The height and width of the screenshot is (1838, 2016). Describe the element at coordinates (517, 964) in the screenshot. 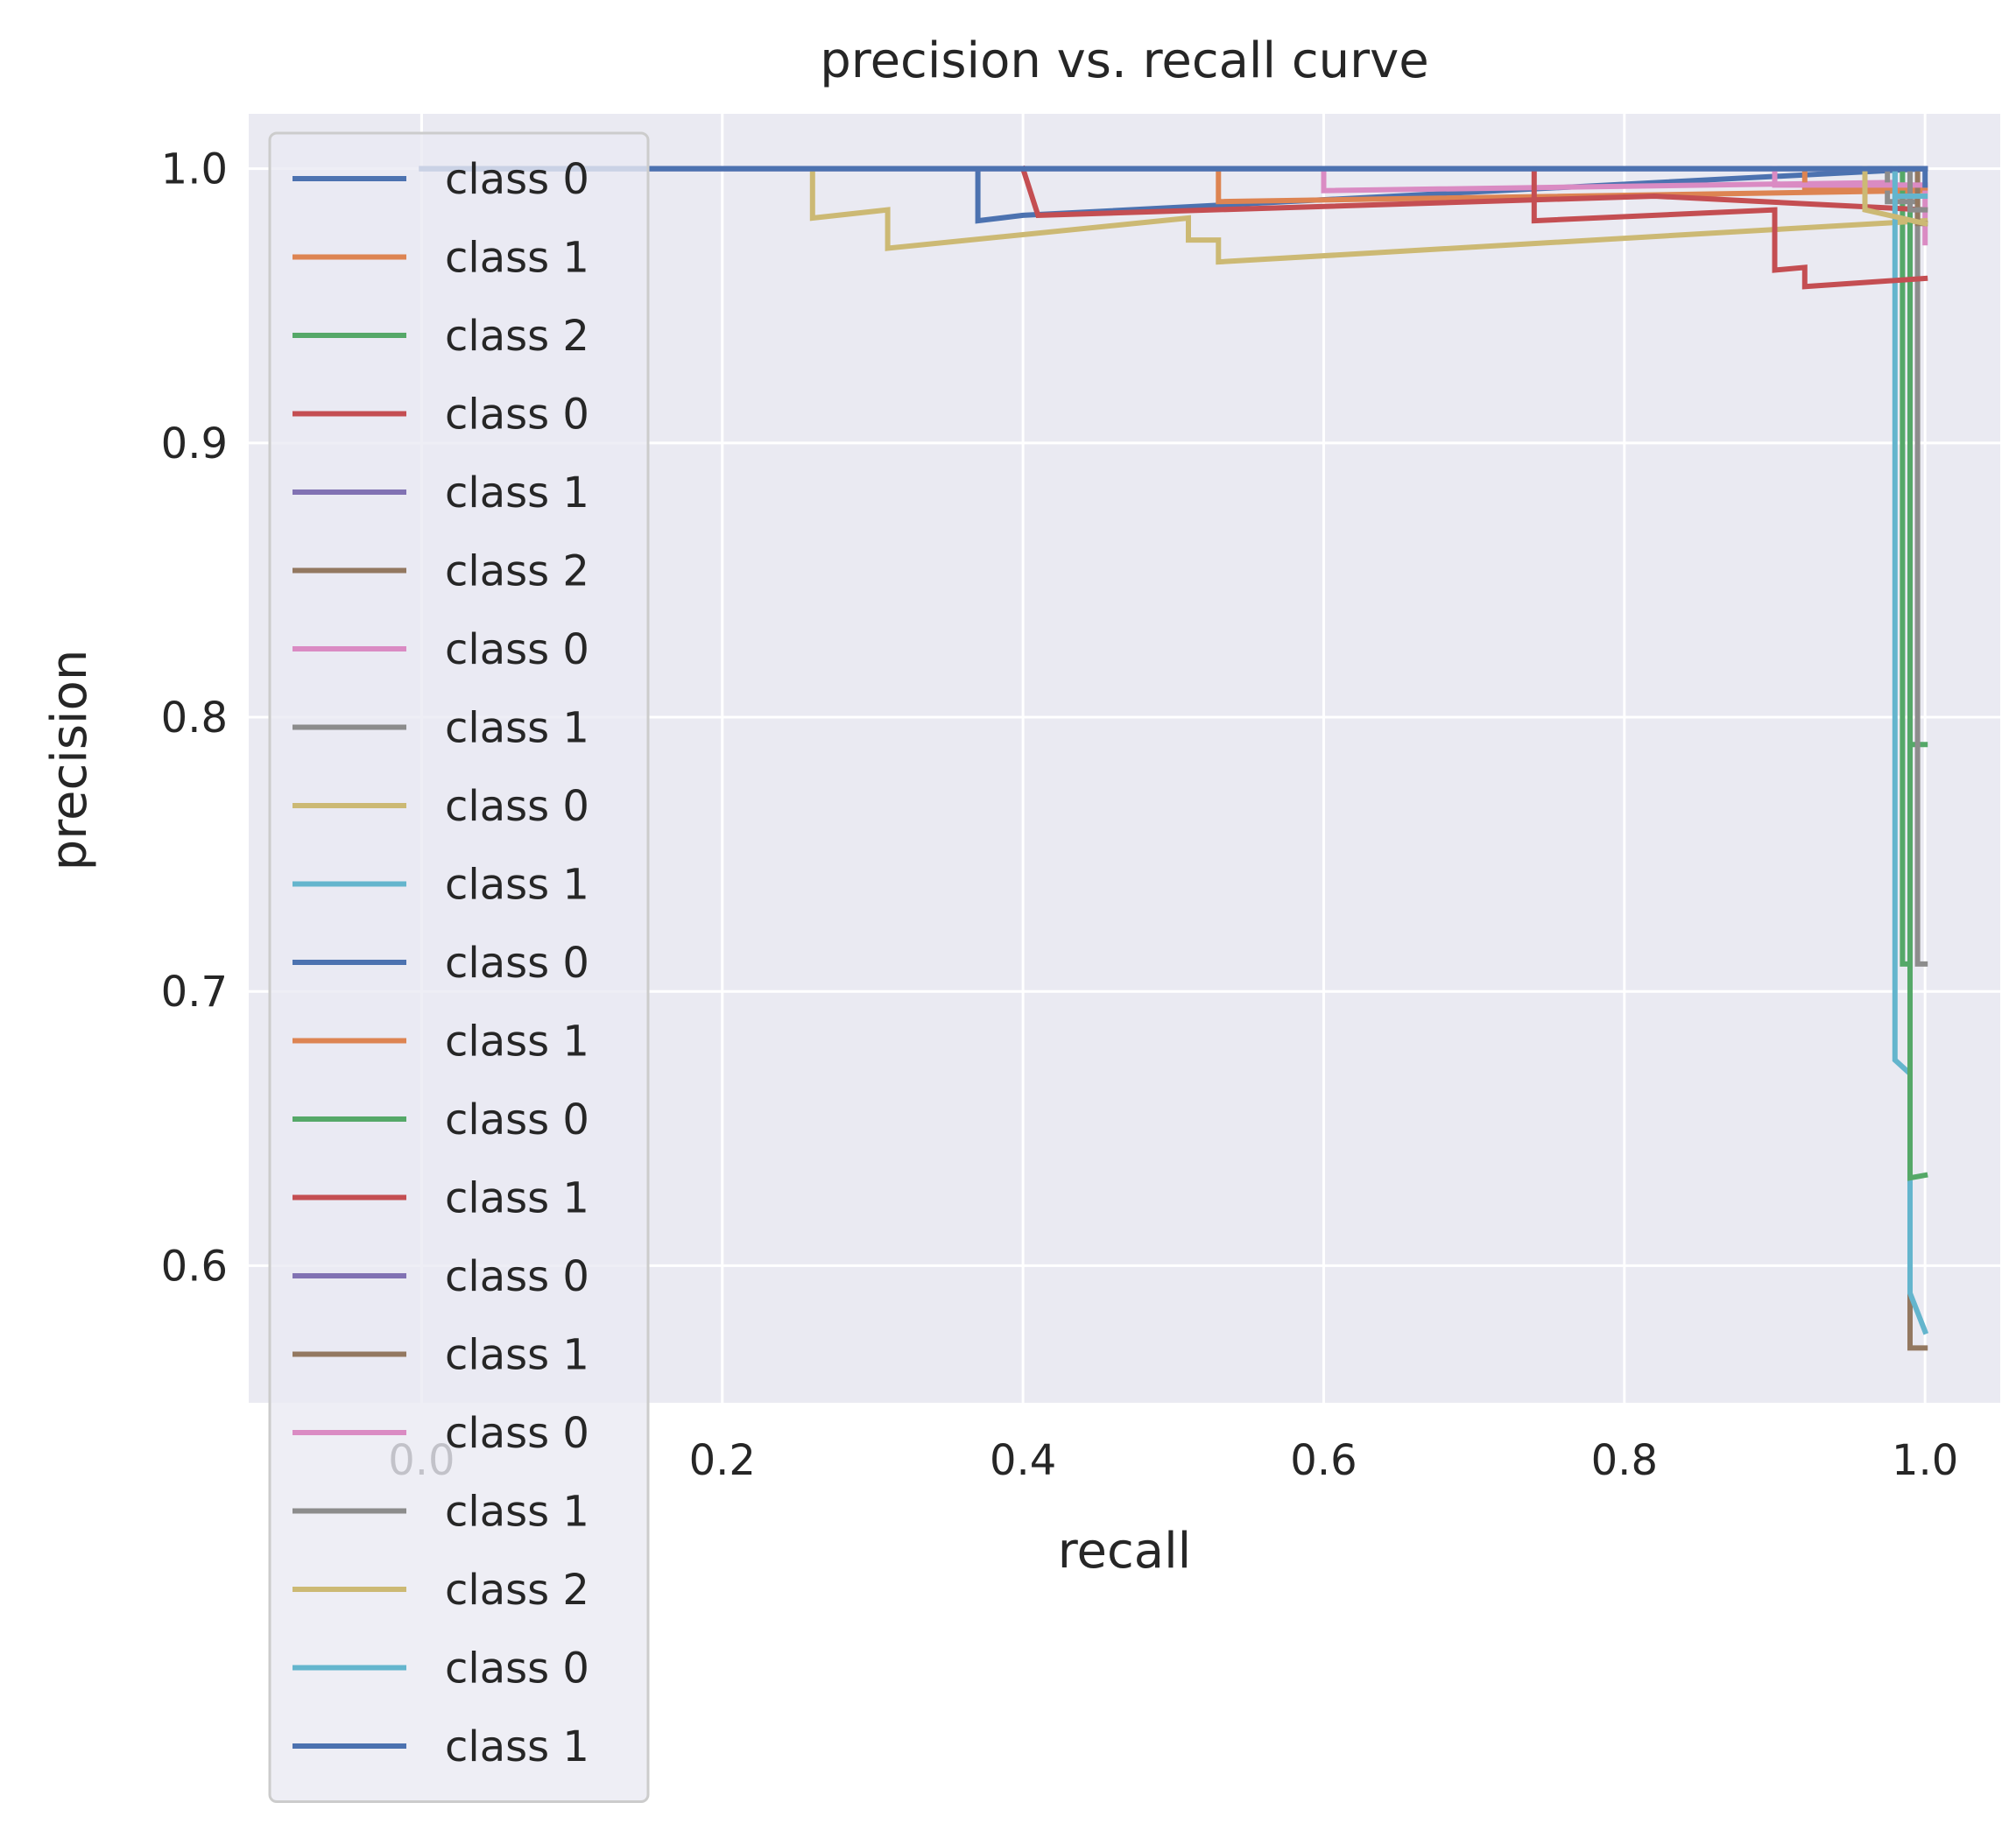

I see `legend-label-10: class 0` at that location.